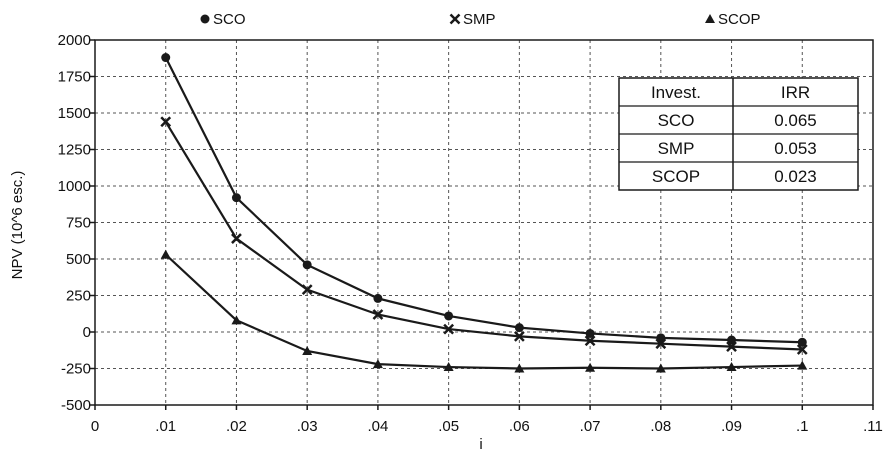 The image size is (889, 450). I want to click on x-tick-label: .05, so click(448, 426).